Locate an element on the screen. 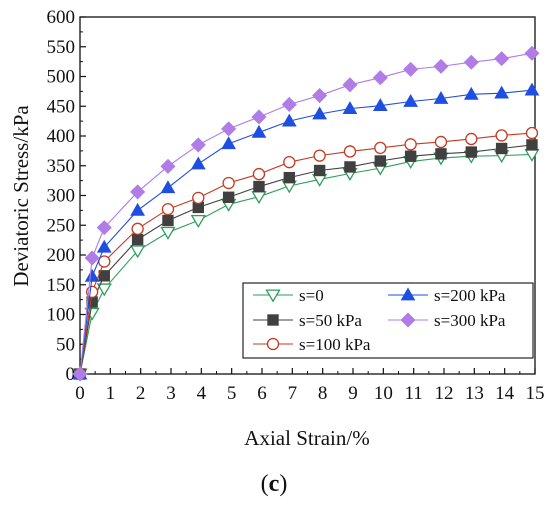 This screenshot has width=550, height=505. x-tick-label-9: 9 is located at coordinates (353, 393).